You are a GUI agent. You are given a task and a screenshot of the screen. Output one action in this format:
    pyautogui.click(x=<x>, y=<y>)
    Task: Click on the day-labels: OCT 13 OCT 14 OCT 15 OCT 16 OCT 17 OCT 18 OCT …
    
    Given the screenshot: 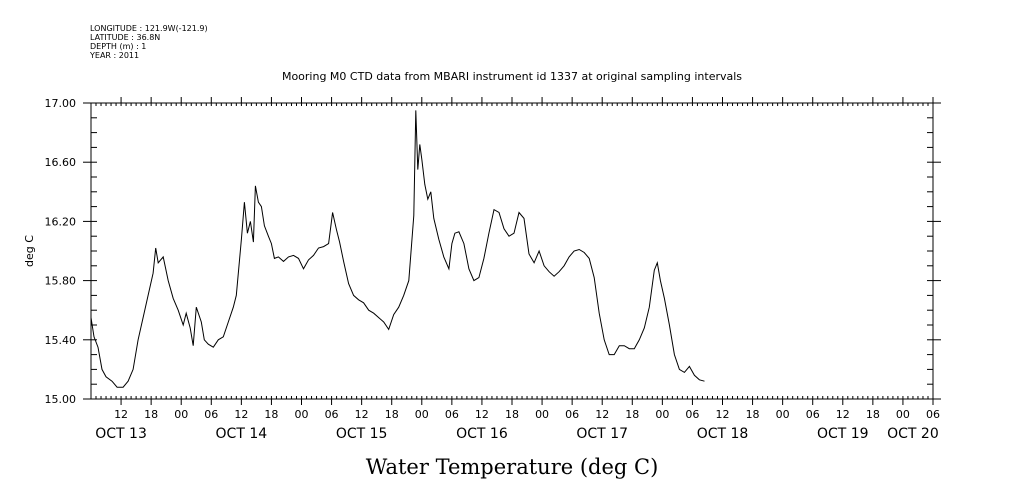 What is the action you would take?
    pyautogui.click(x=517, y=434)
    